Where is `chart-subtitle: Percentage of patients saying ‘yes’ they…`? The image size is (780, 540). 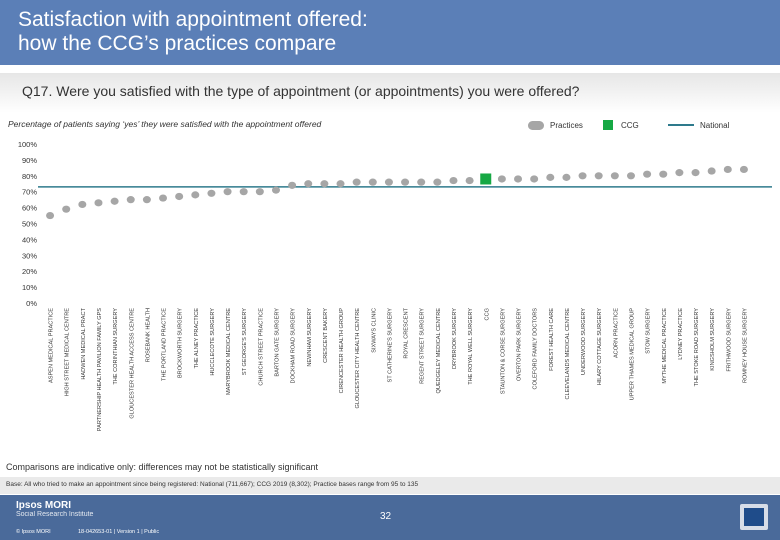 chart-subtitle: Percentage of patients saying ‘yes’ they… is located at coordinates (165, 124).